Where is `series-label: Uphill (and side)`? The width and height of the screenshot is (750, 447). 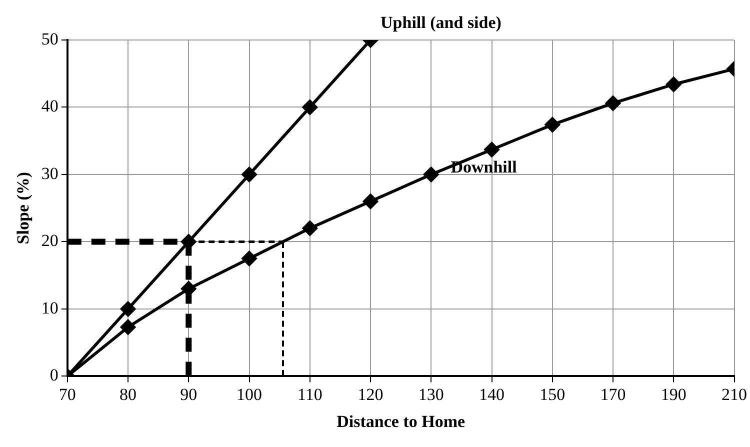 series-label: Uphill (and side) is located at coordinates (441, 22).